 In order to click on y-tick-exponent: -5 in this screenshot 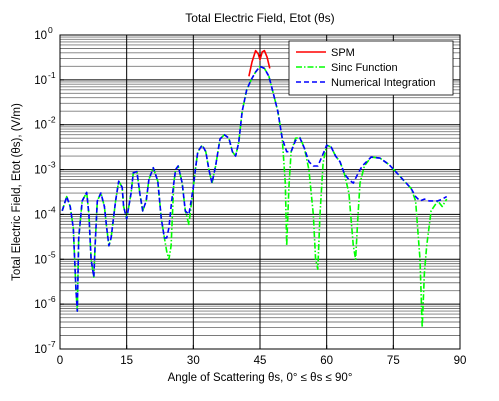, I will do `click(52, 254)`.